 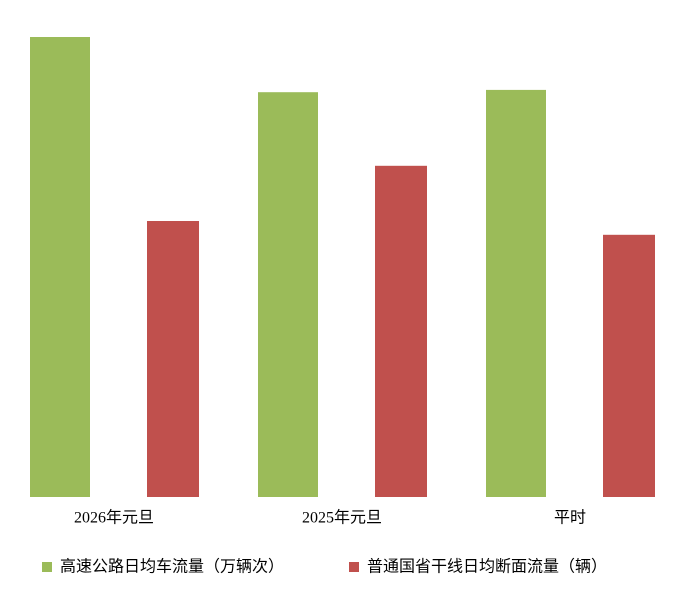 What do you see at coordinates (114, 518) in the screenshot?
I see `x-tick-label: 2026年元旦` at bounding box center [114, 518].